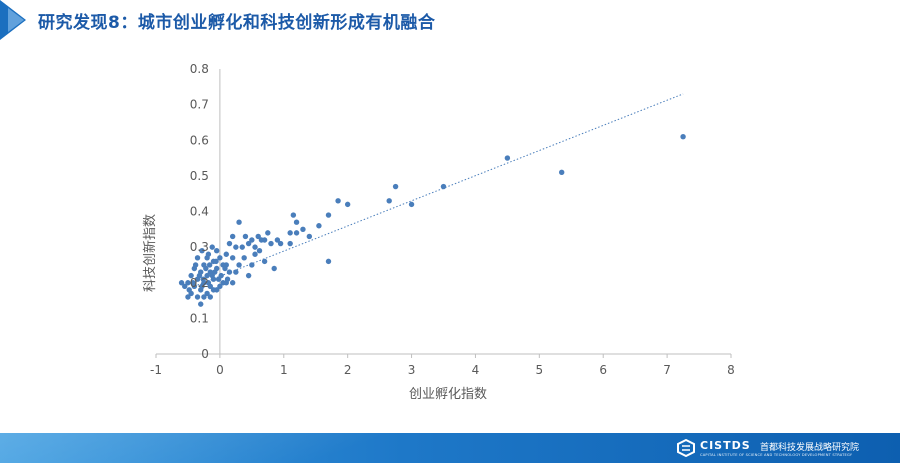  What do you see at coordinates (16, 20) in the screenshot?
I see `chevron-accent-icon` at bounding box center [16, 20].